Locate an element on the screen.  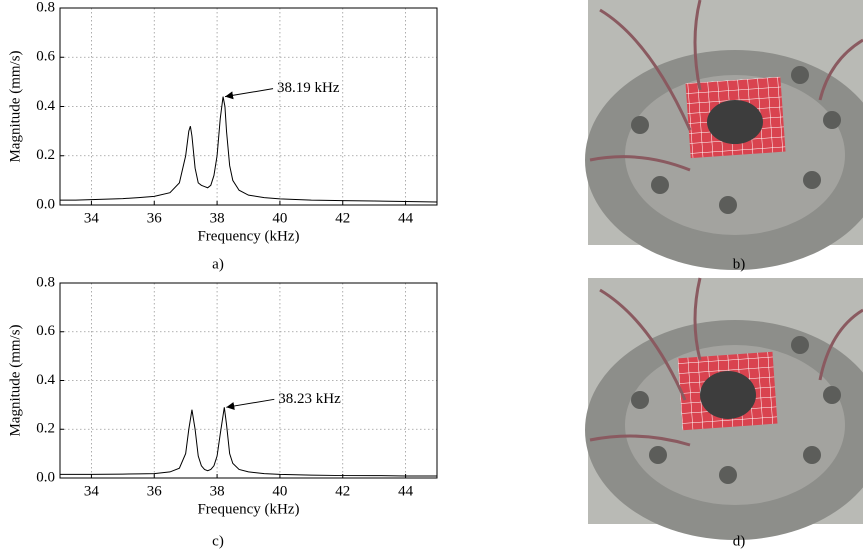
annotation: 38.23 kHz is located at coordinates (309, 399).